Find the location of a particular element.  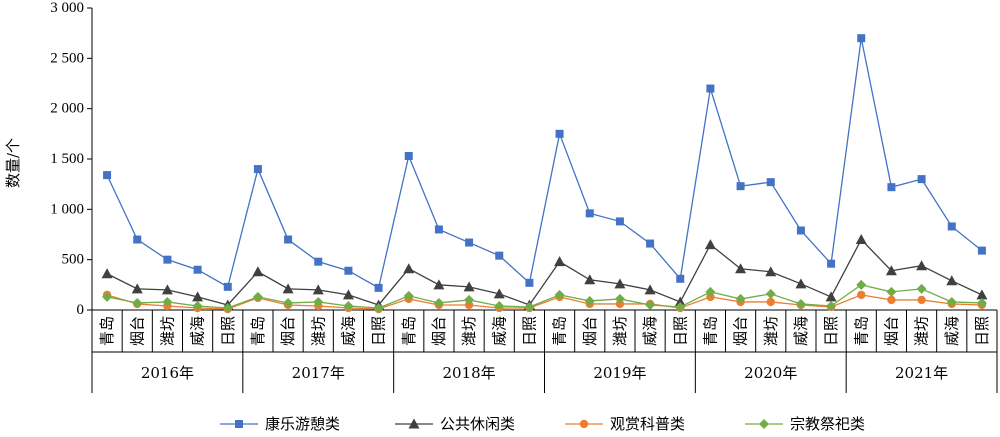

legend-label: 公共休闲类 is located at coordinates (477, 424).